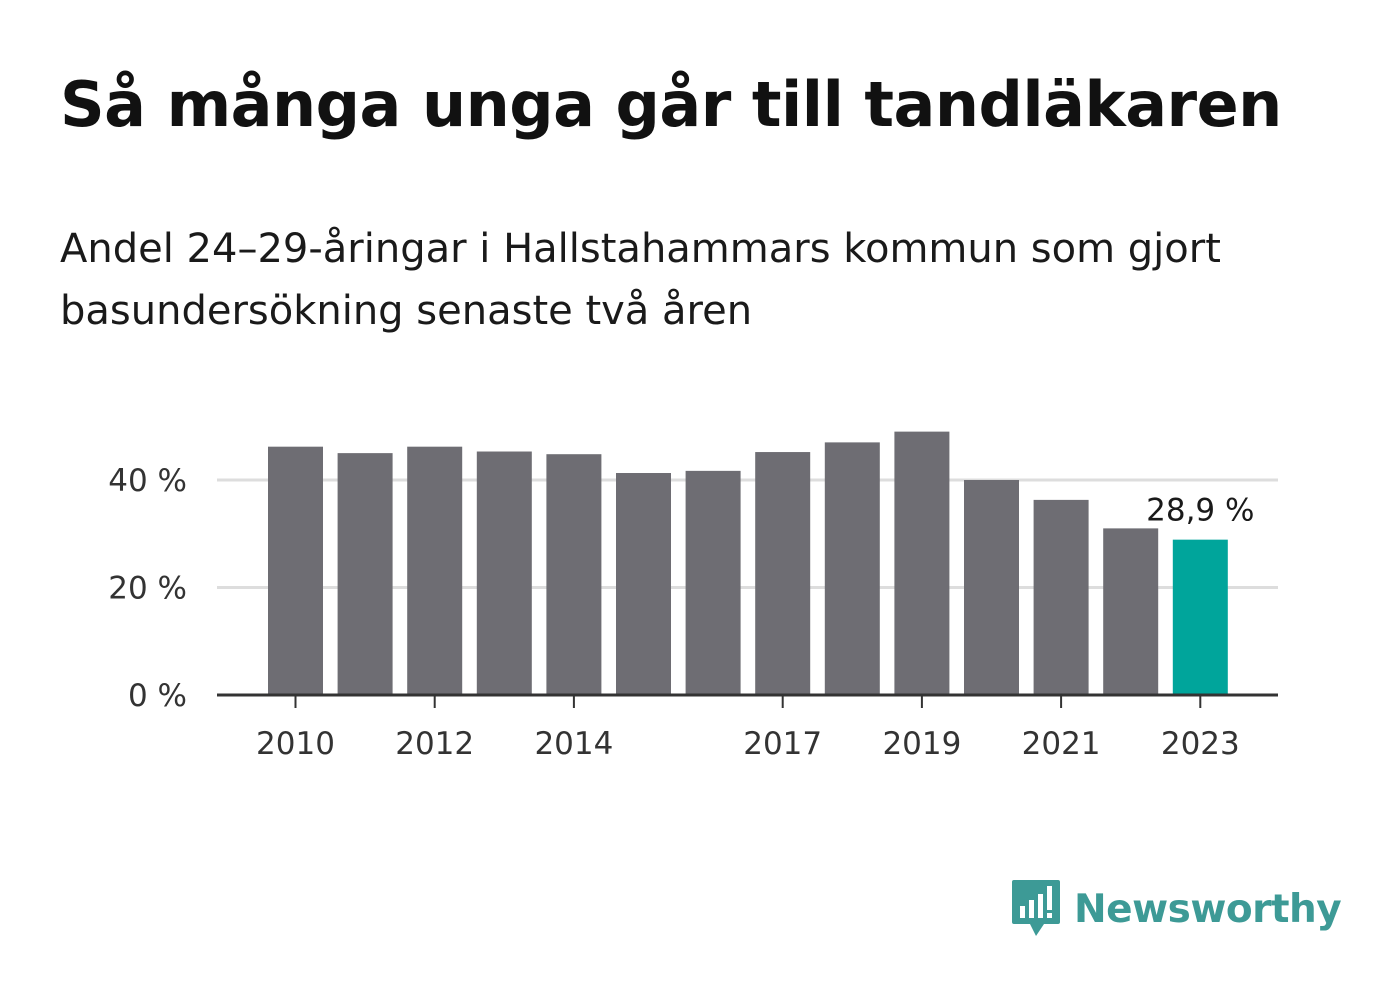 The width and height of the screenshot is (1382, 999). Describe the element at coordinates (1200, 617) in the screenshot. I see `bar-highlight` at that location.